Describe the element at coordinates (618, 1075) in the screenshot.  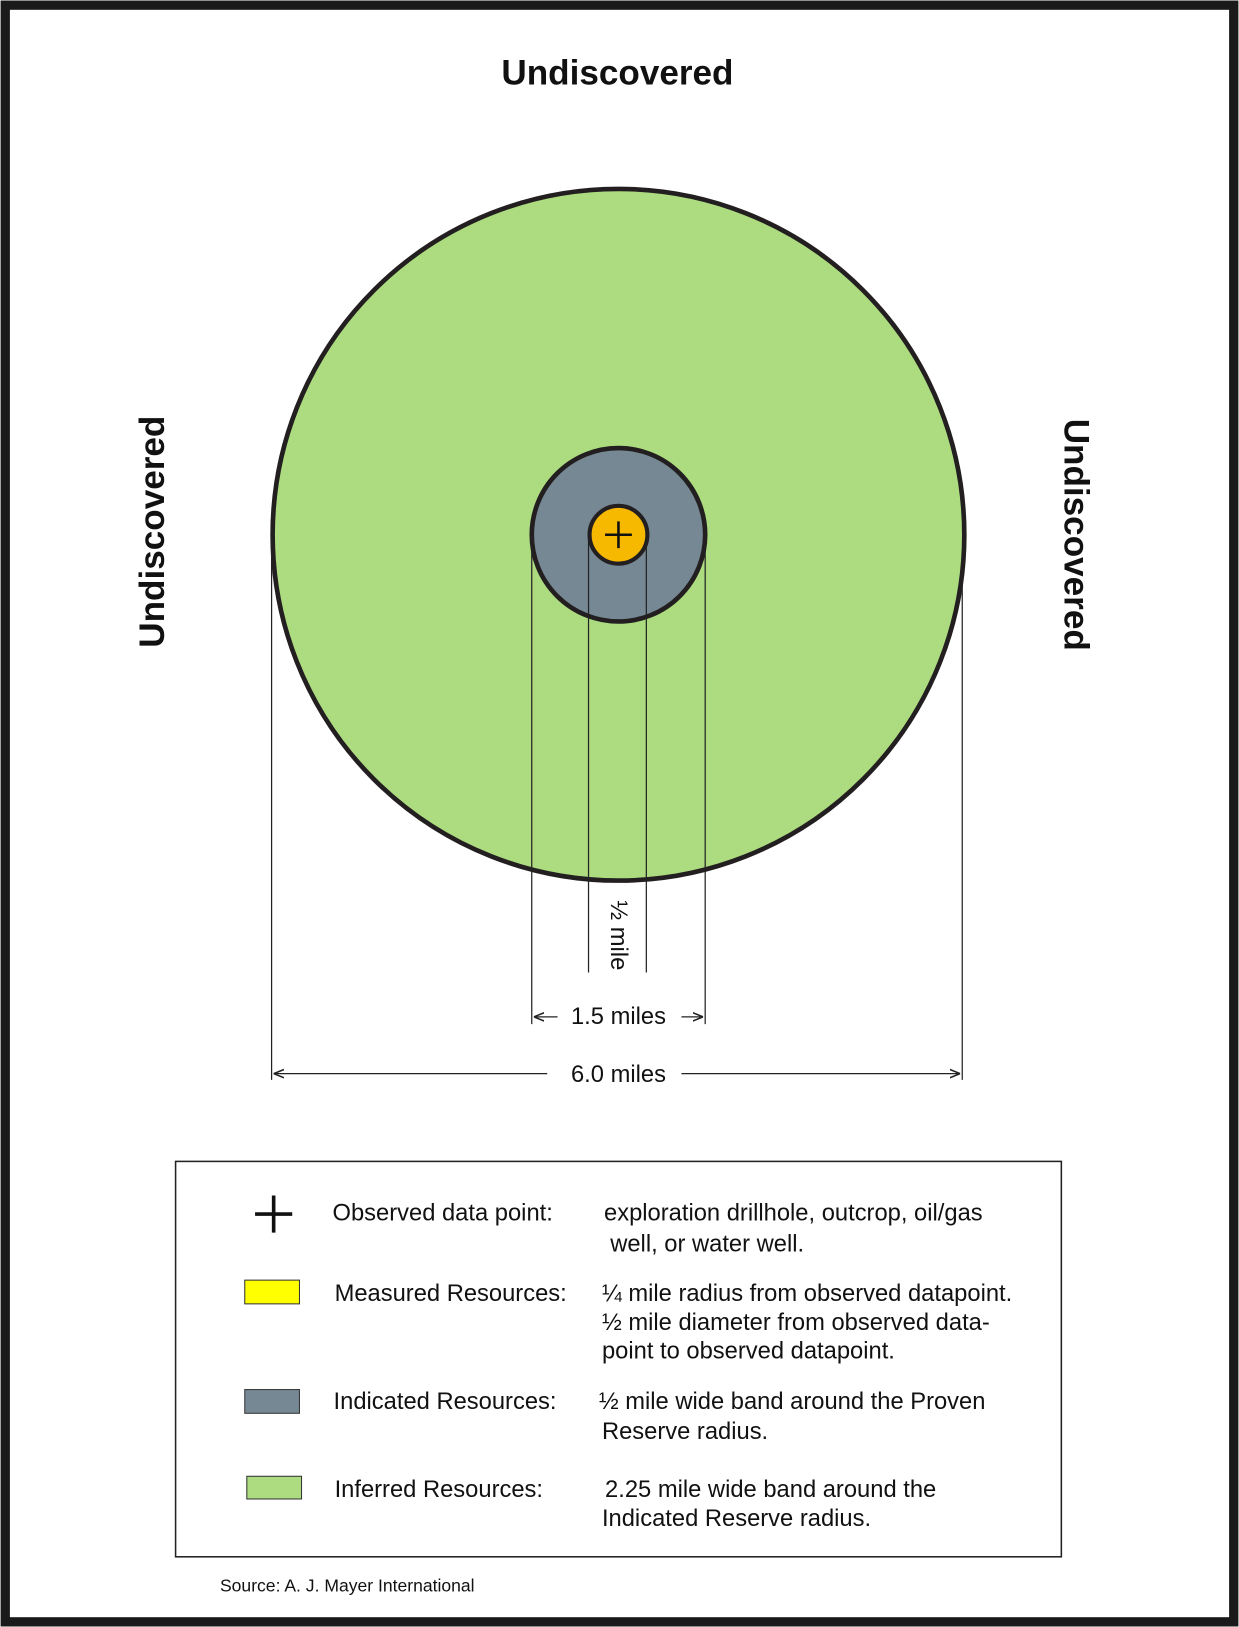
I see `outer-dimension: 6.0 miles` at that location.